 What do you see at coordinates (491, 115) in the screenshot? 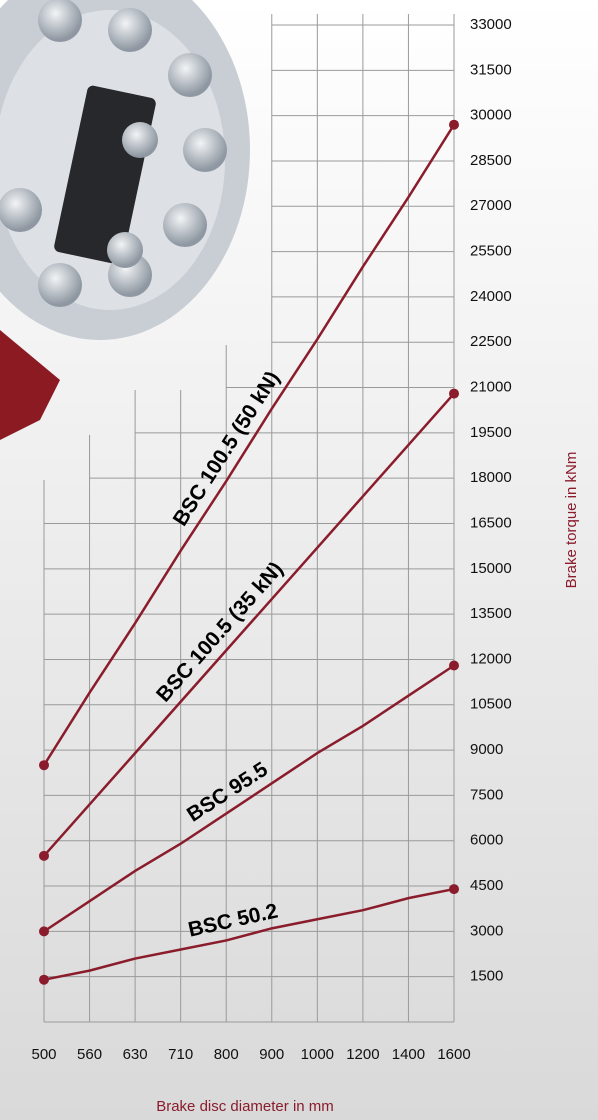
I see `y-tick-label: 30000` at bounding box center [491, 115].